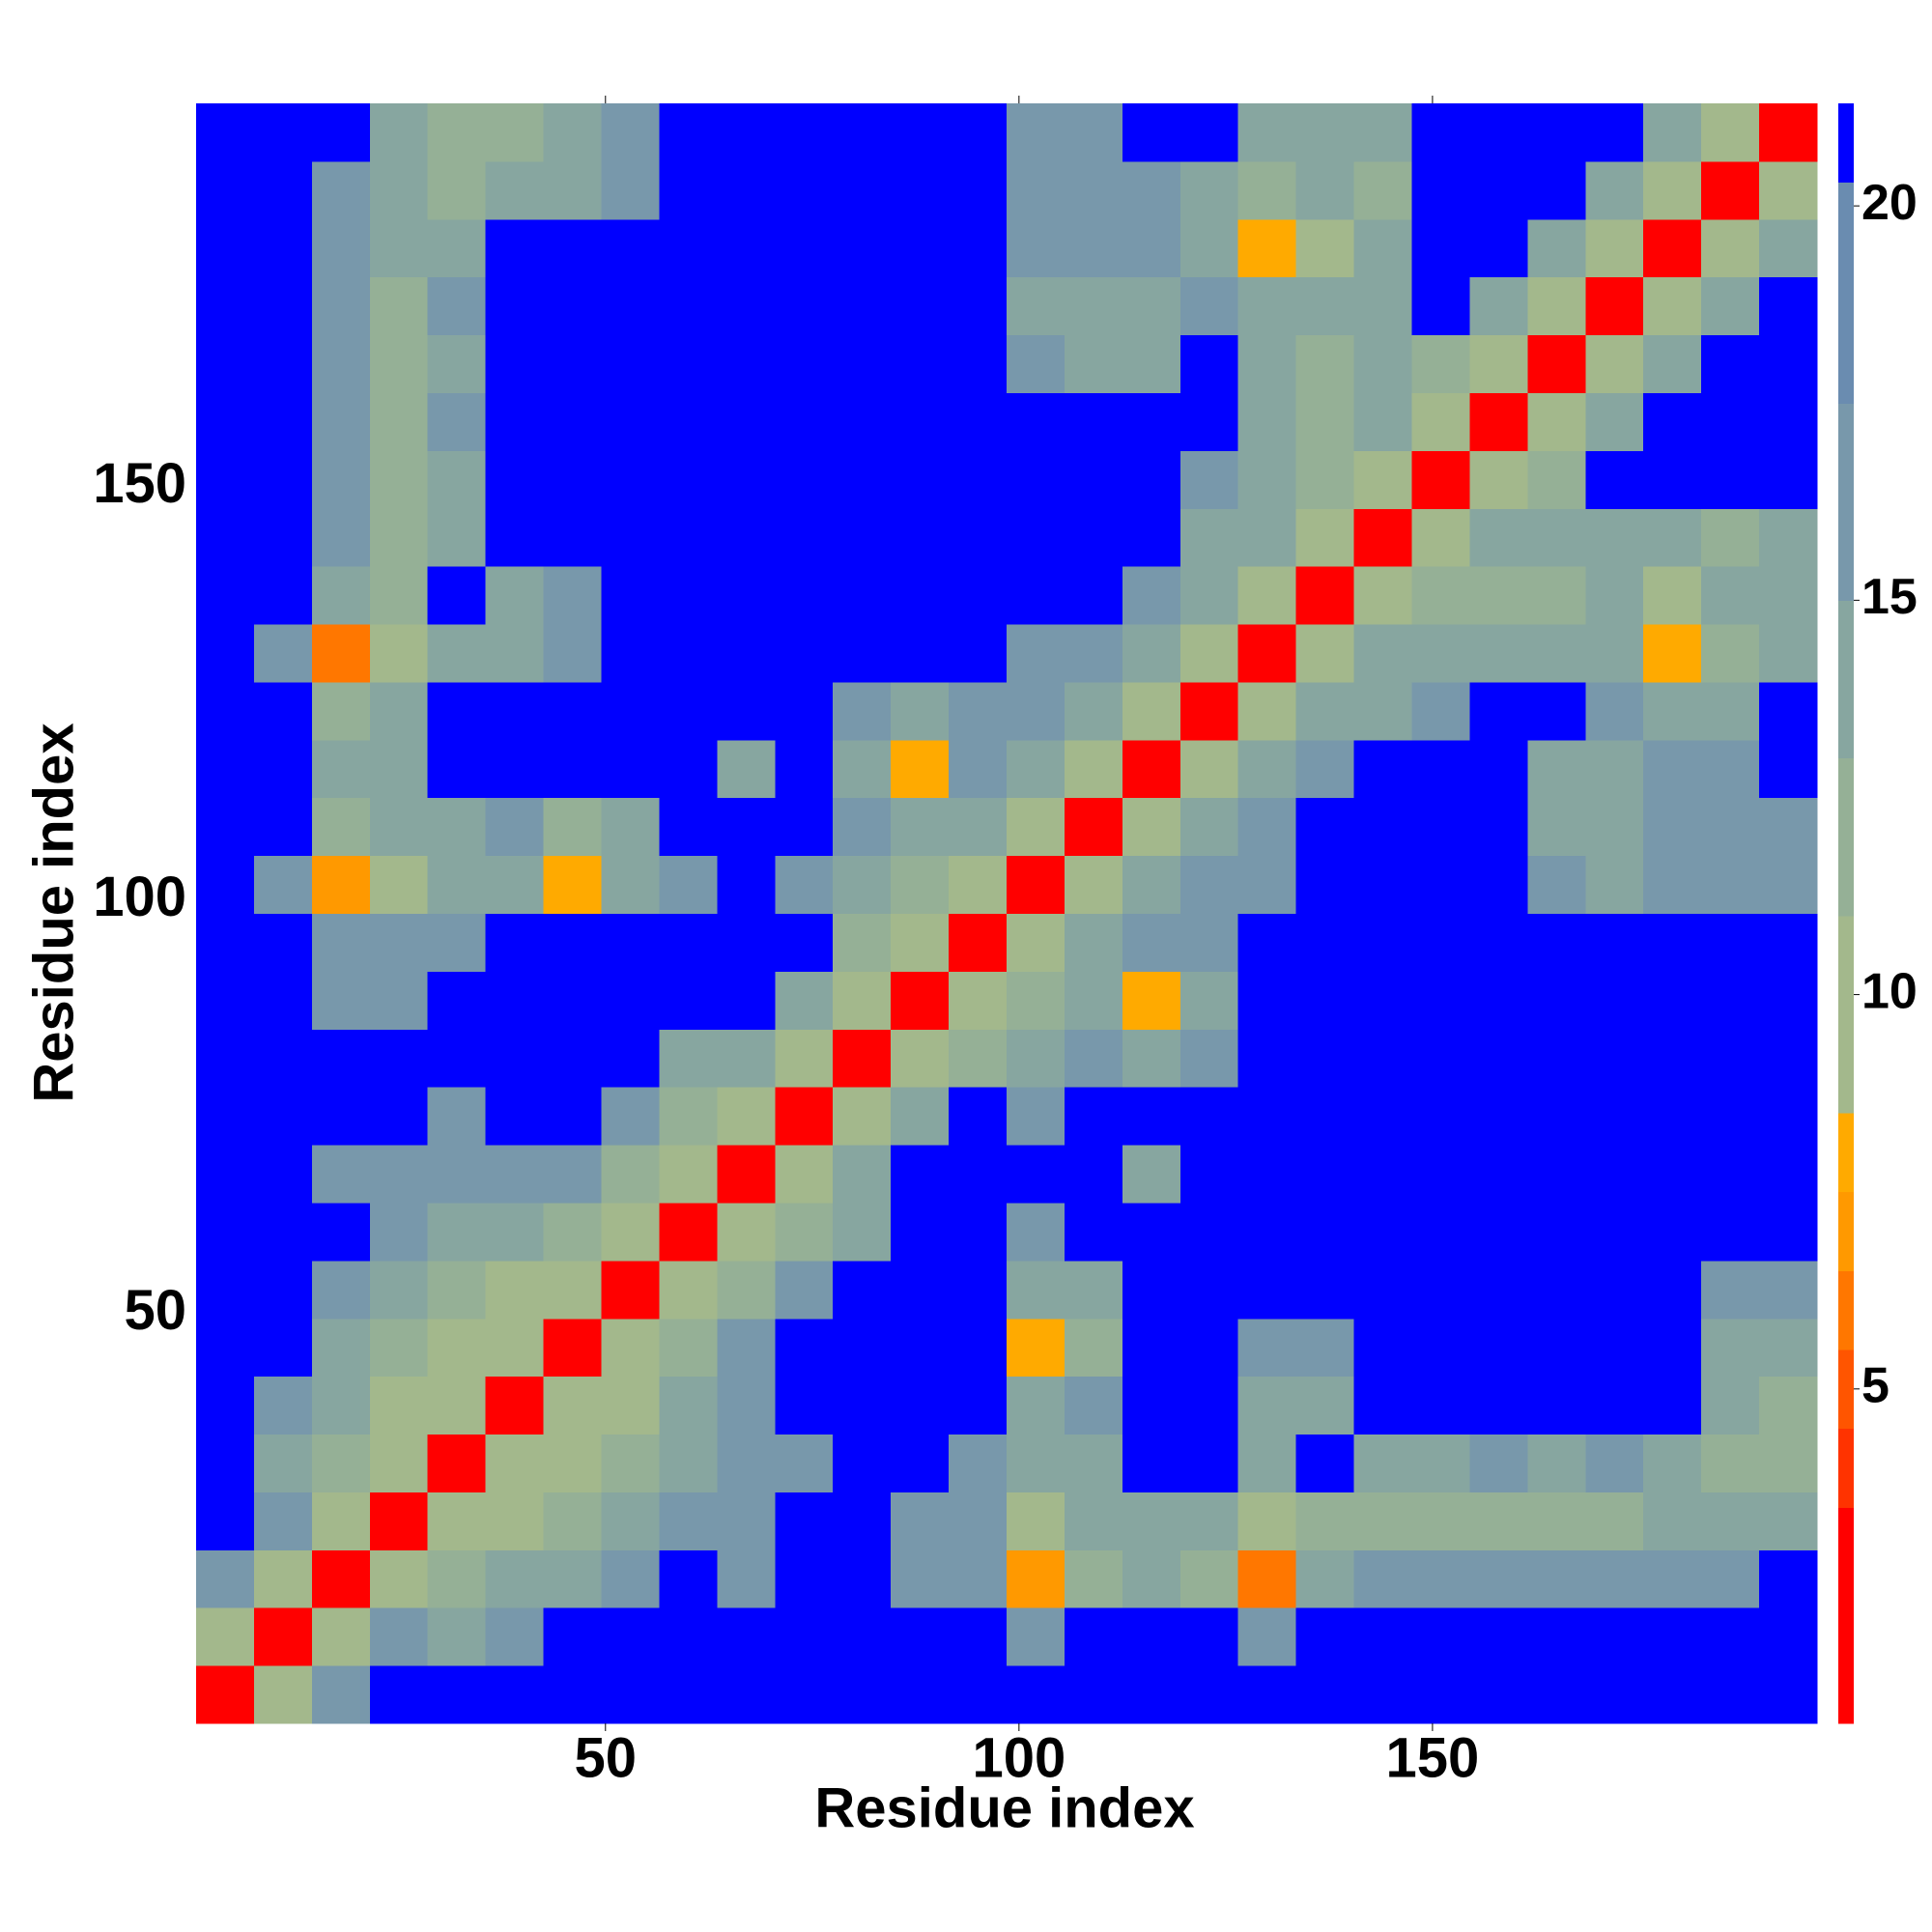  I want to click on x-tick-label: 150, so click(1433, 1757).